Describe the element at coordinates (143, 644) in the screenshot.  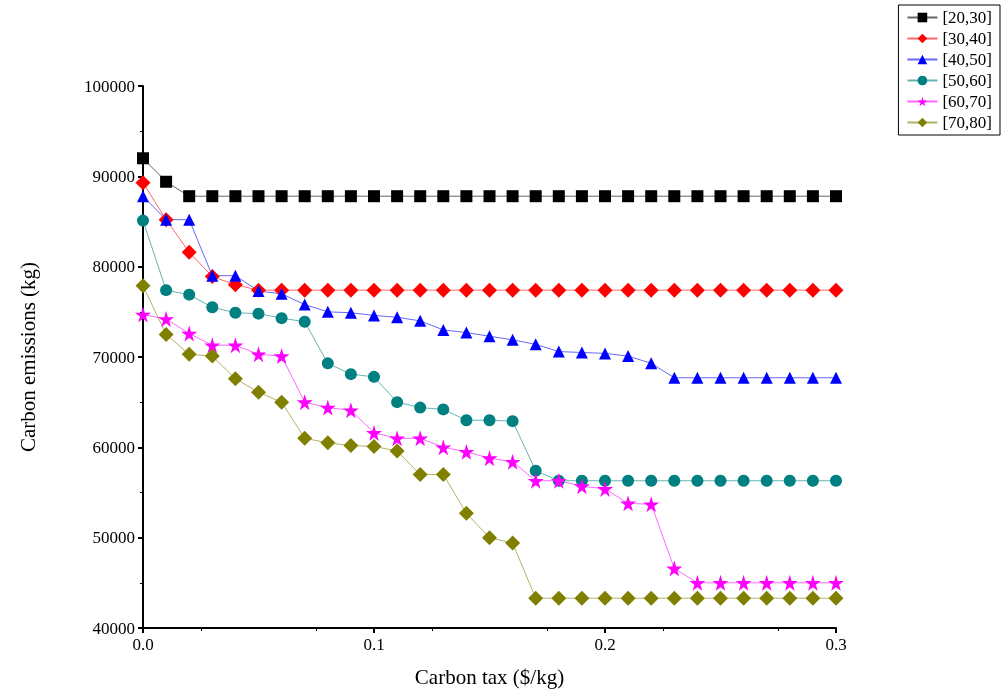
I see `x-tick-label: 0.0` at that location.